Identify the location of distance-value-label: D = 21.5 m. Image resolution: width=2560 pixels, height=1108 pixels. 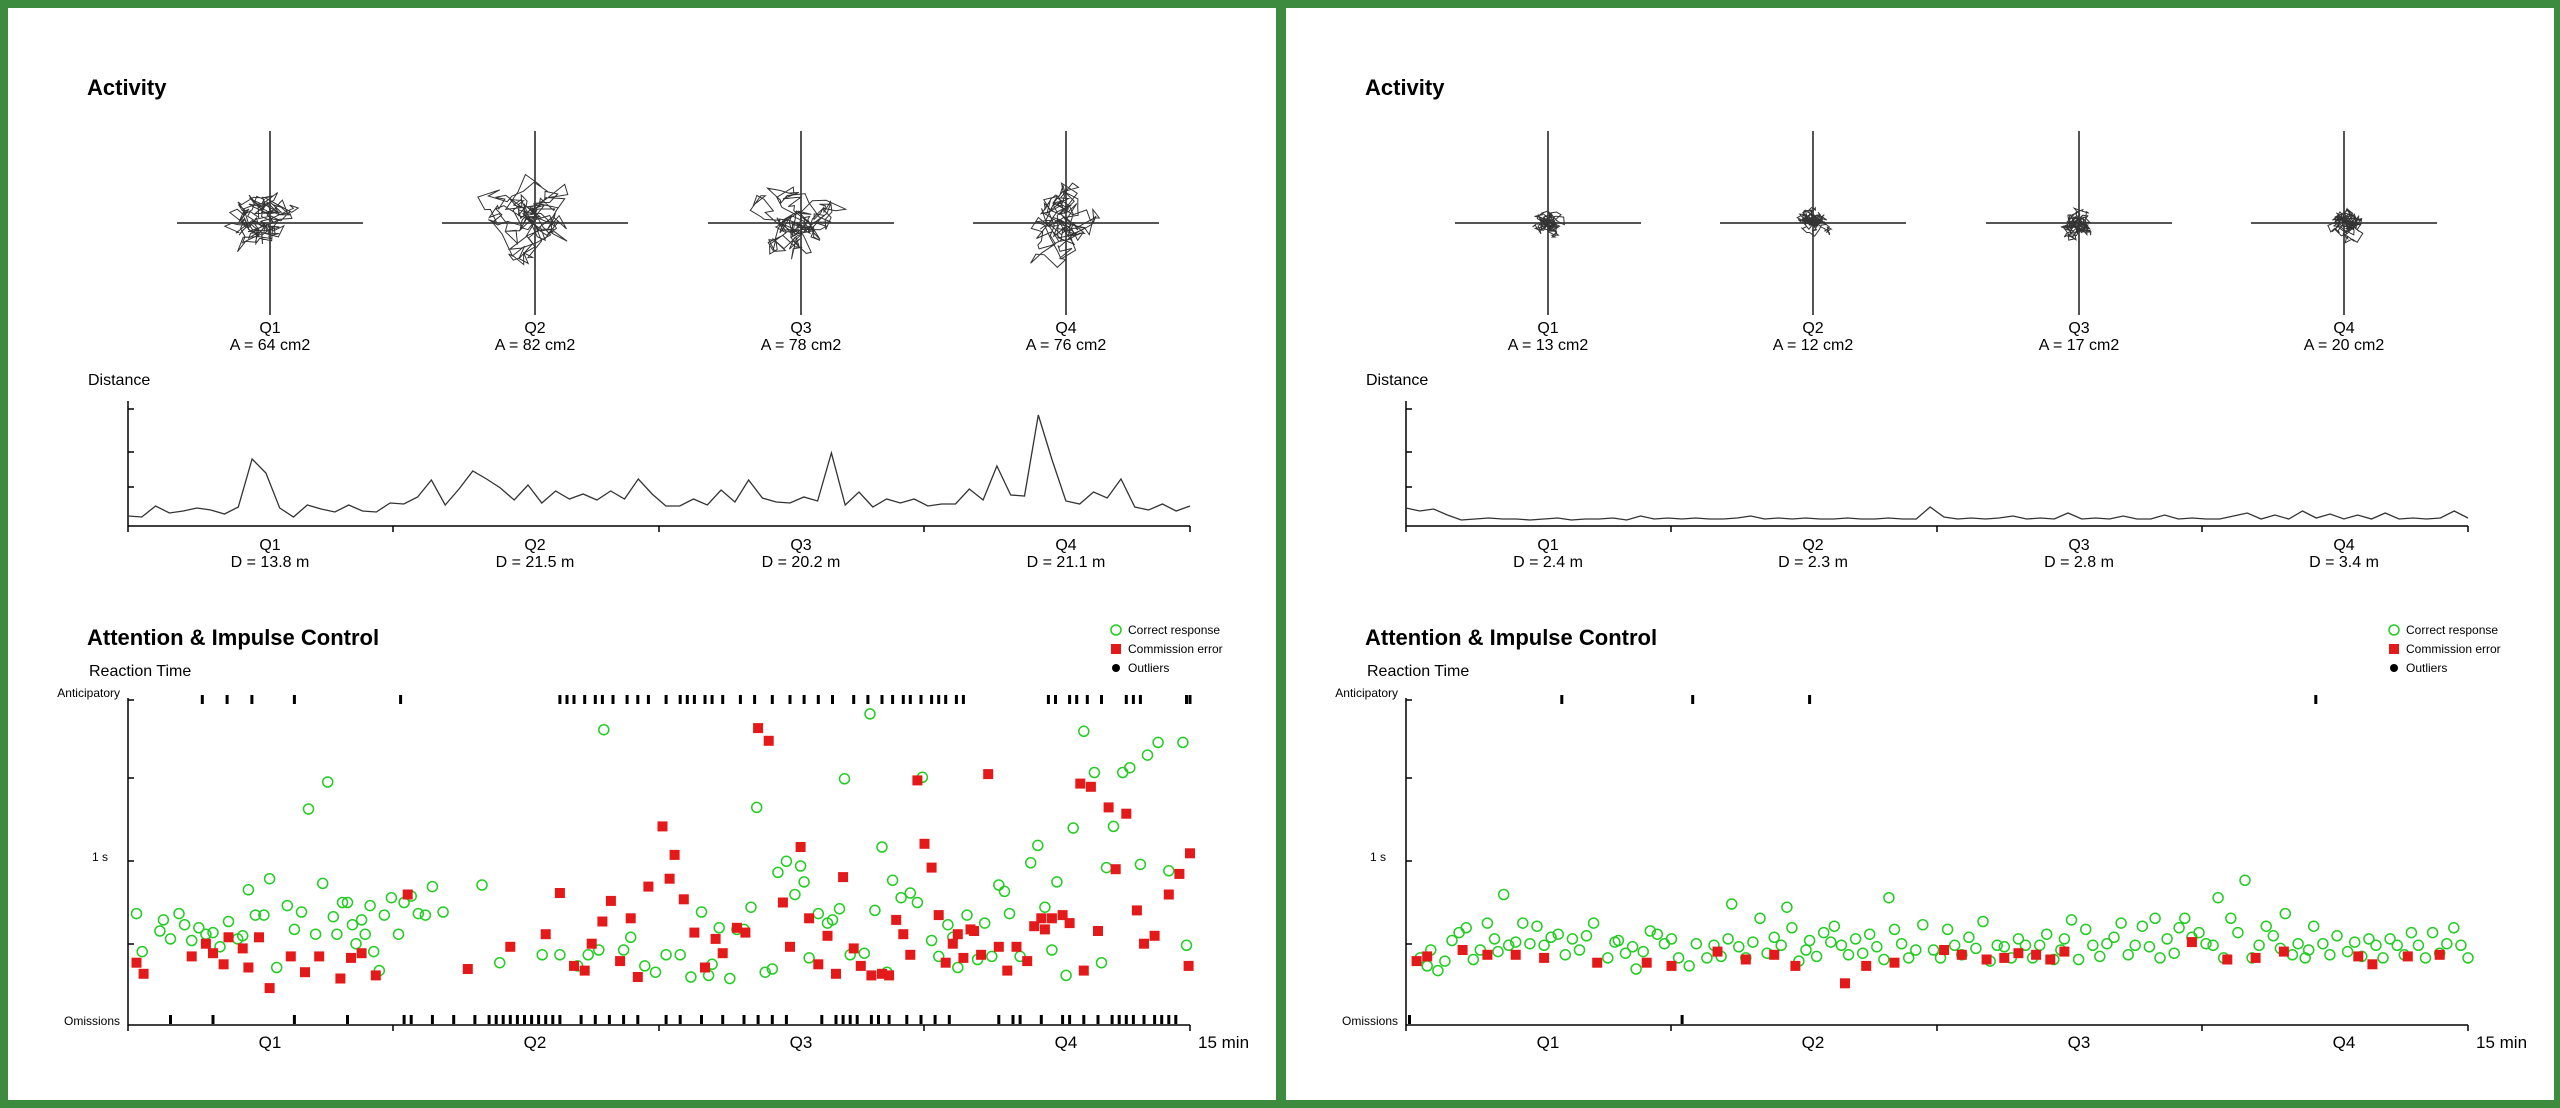
(535, 562).